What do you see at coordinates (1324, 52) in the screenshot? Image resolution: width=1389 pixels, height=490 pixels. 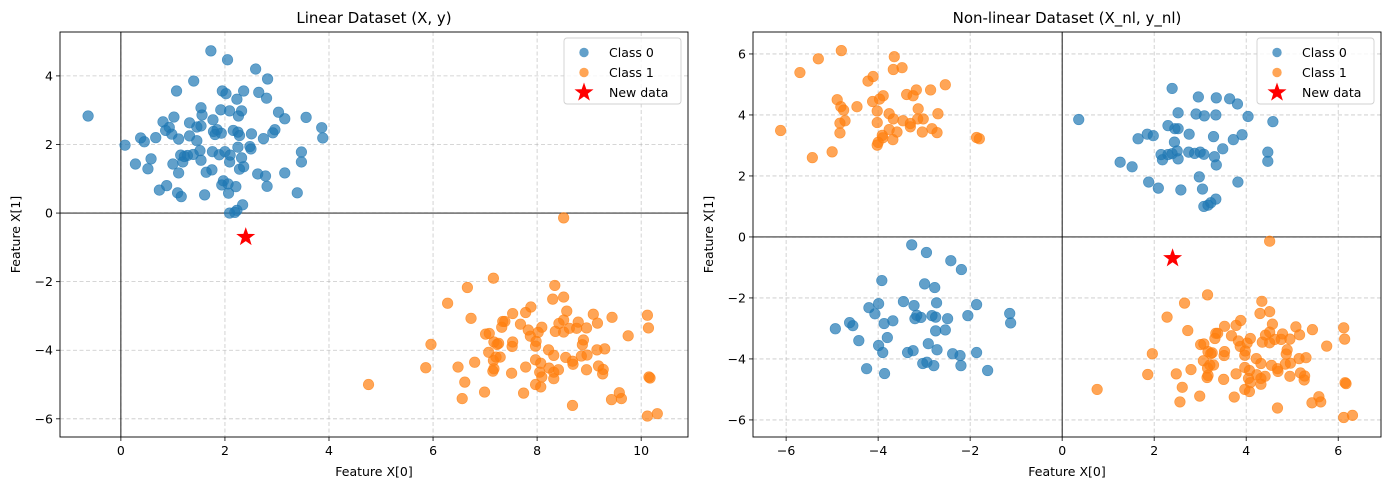 I see `legend-label: Class 0` at bounding box center [1324, 52].